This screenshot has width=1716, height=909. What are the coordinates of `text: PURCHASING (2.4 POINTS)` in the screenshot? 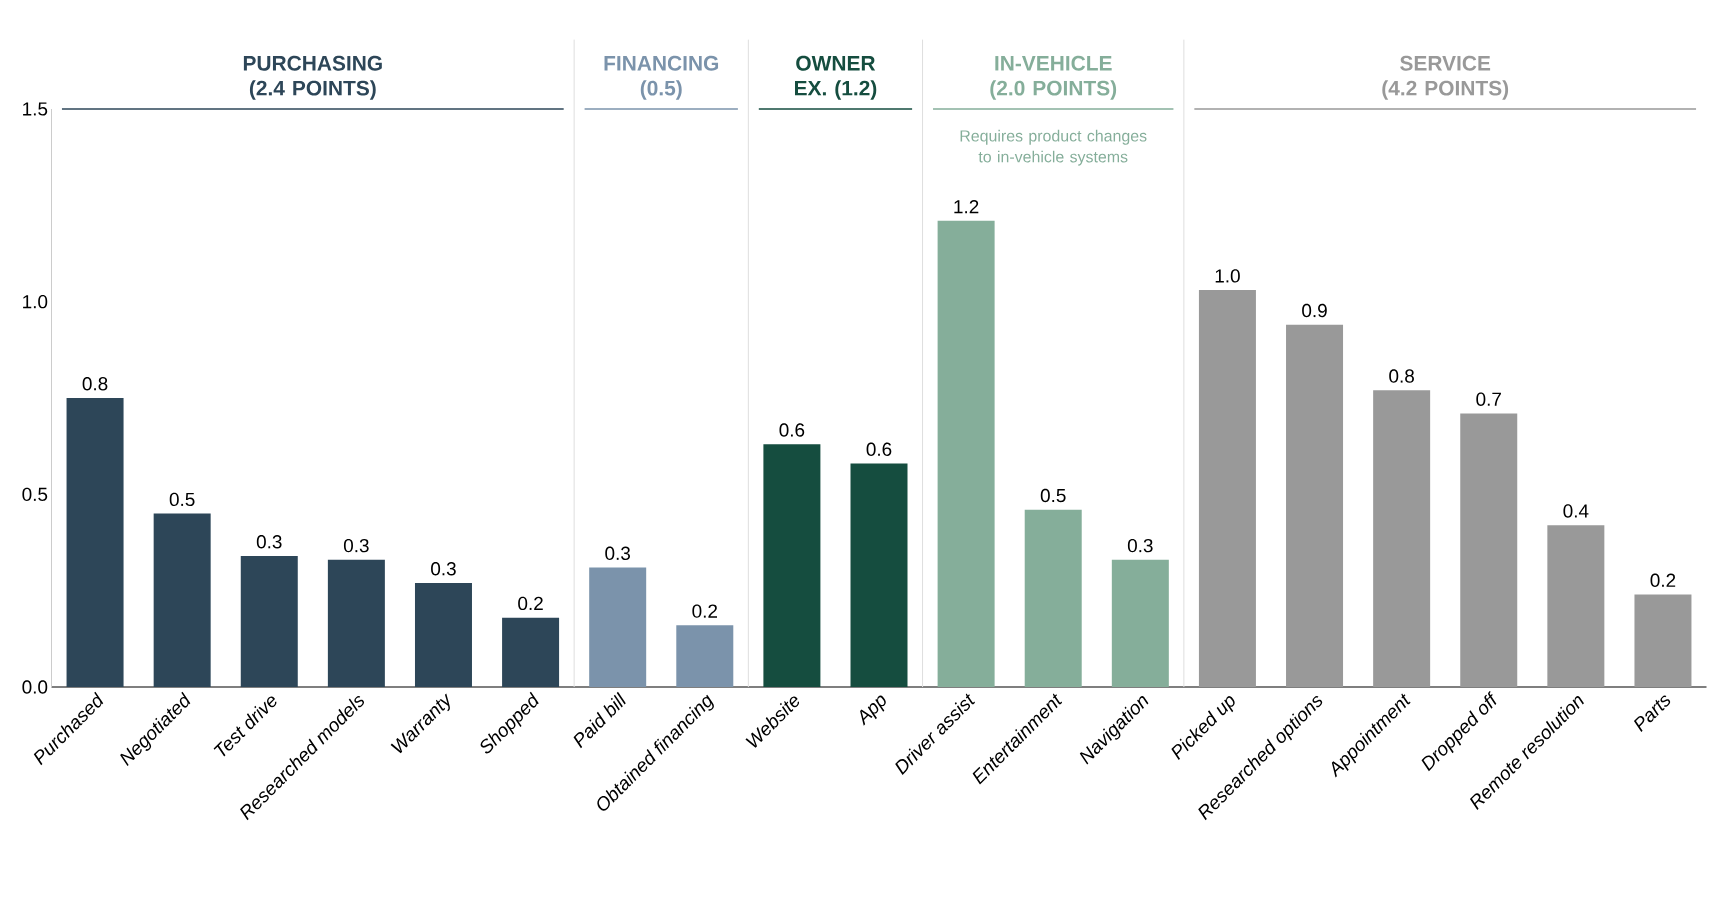 It's located at (312, 77).